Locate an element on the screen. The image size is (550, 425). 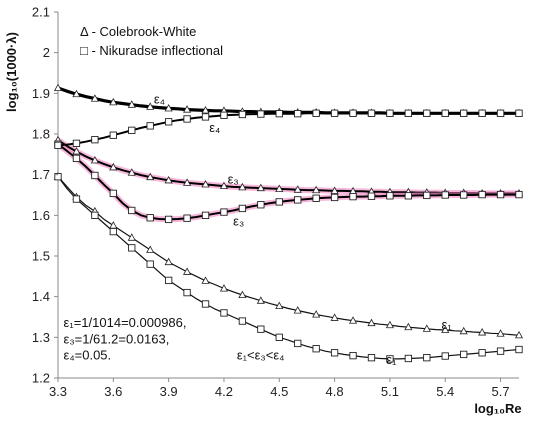
annotation-7: ε₁=1/1014=0.000986, is located at coordinates (125, 322).